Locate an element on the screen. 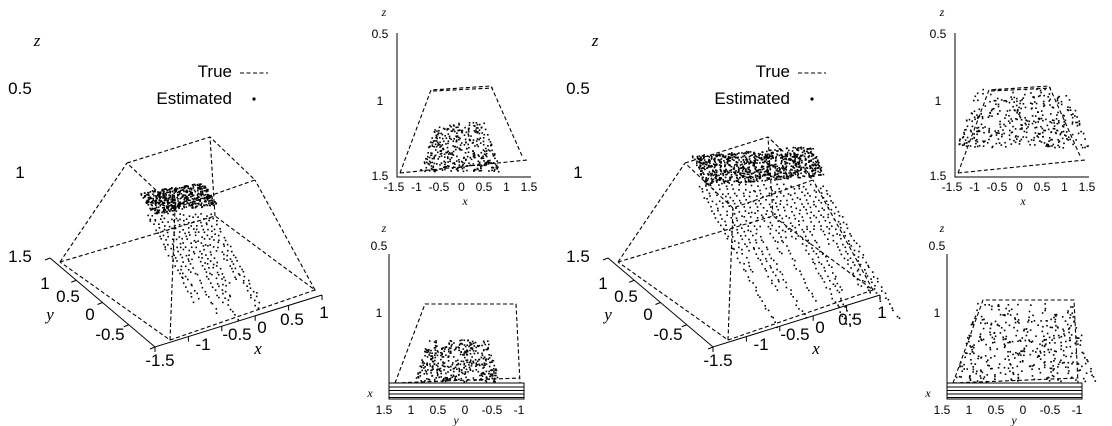 The image size is (1112, 426). chart-proj-xz-4: z0.511.5-1.5 -1 -0.5 0 0.5 1 1.5x is located at coordinates (1013, 106).